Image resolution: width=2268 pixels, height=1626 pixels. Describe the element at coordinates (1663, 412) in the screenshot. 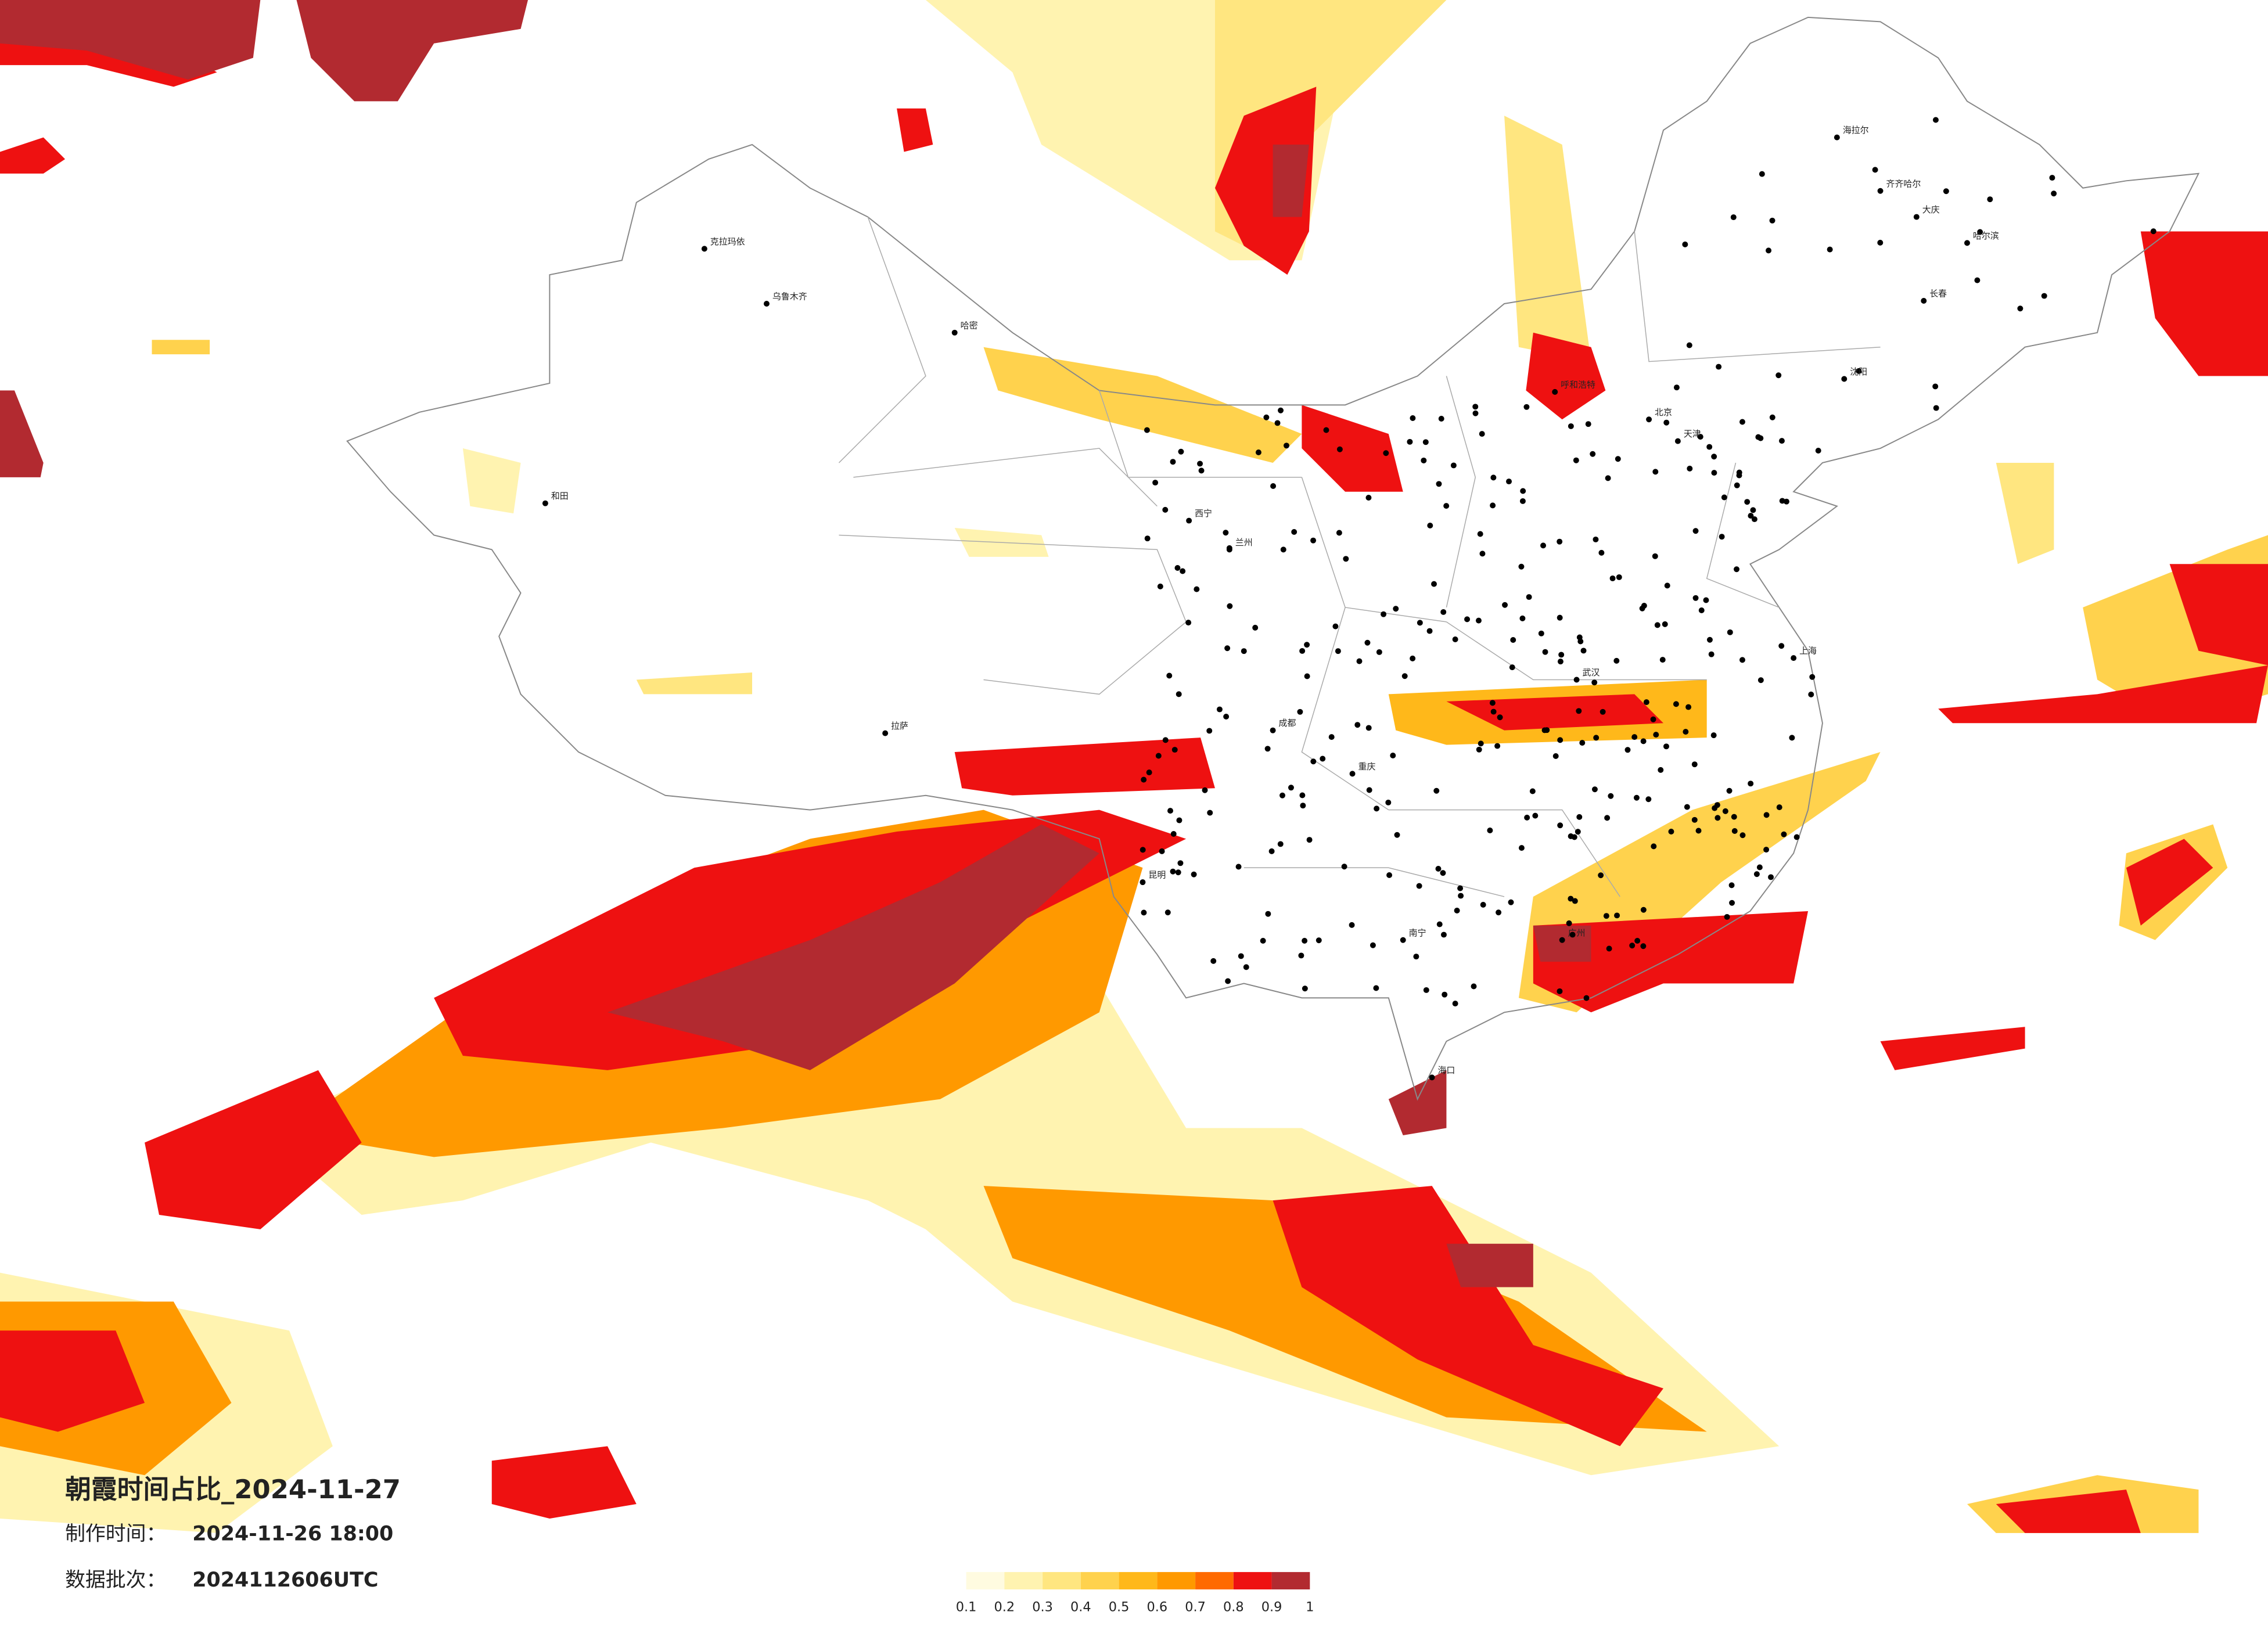

I see `city-label: 北京` at that location.